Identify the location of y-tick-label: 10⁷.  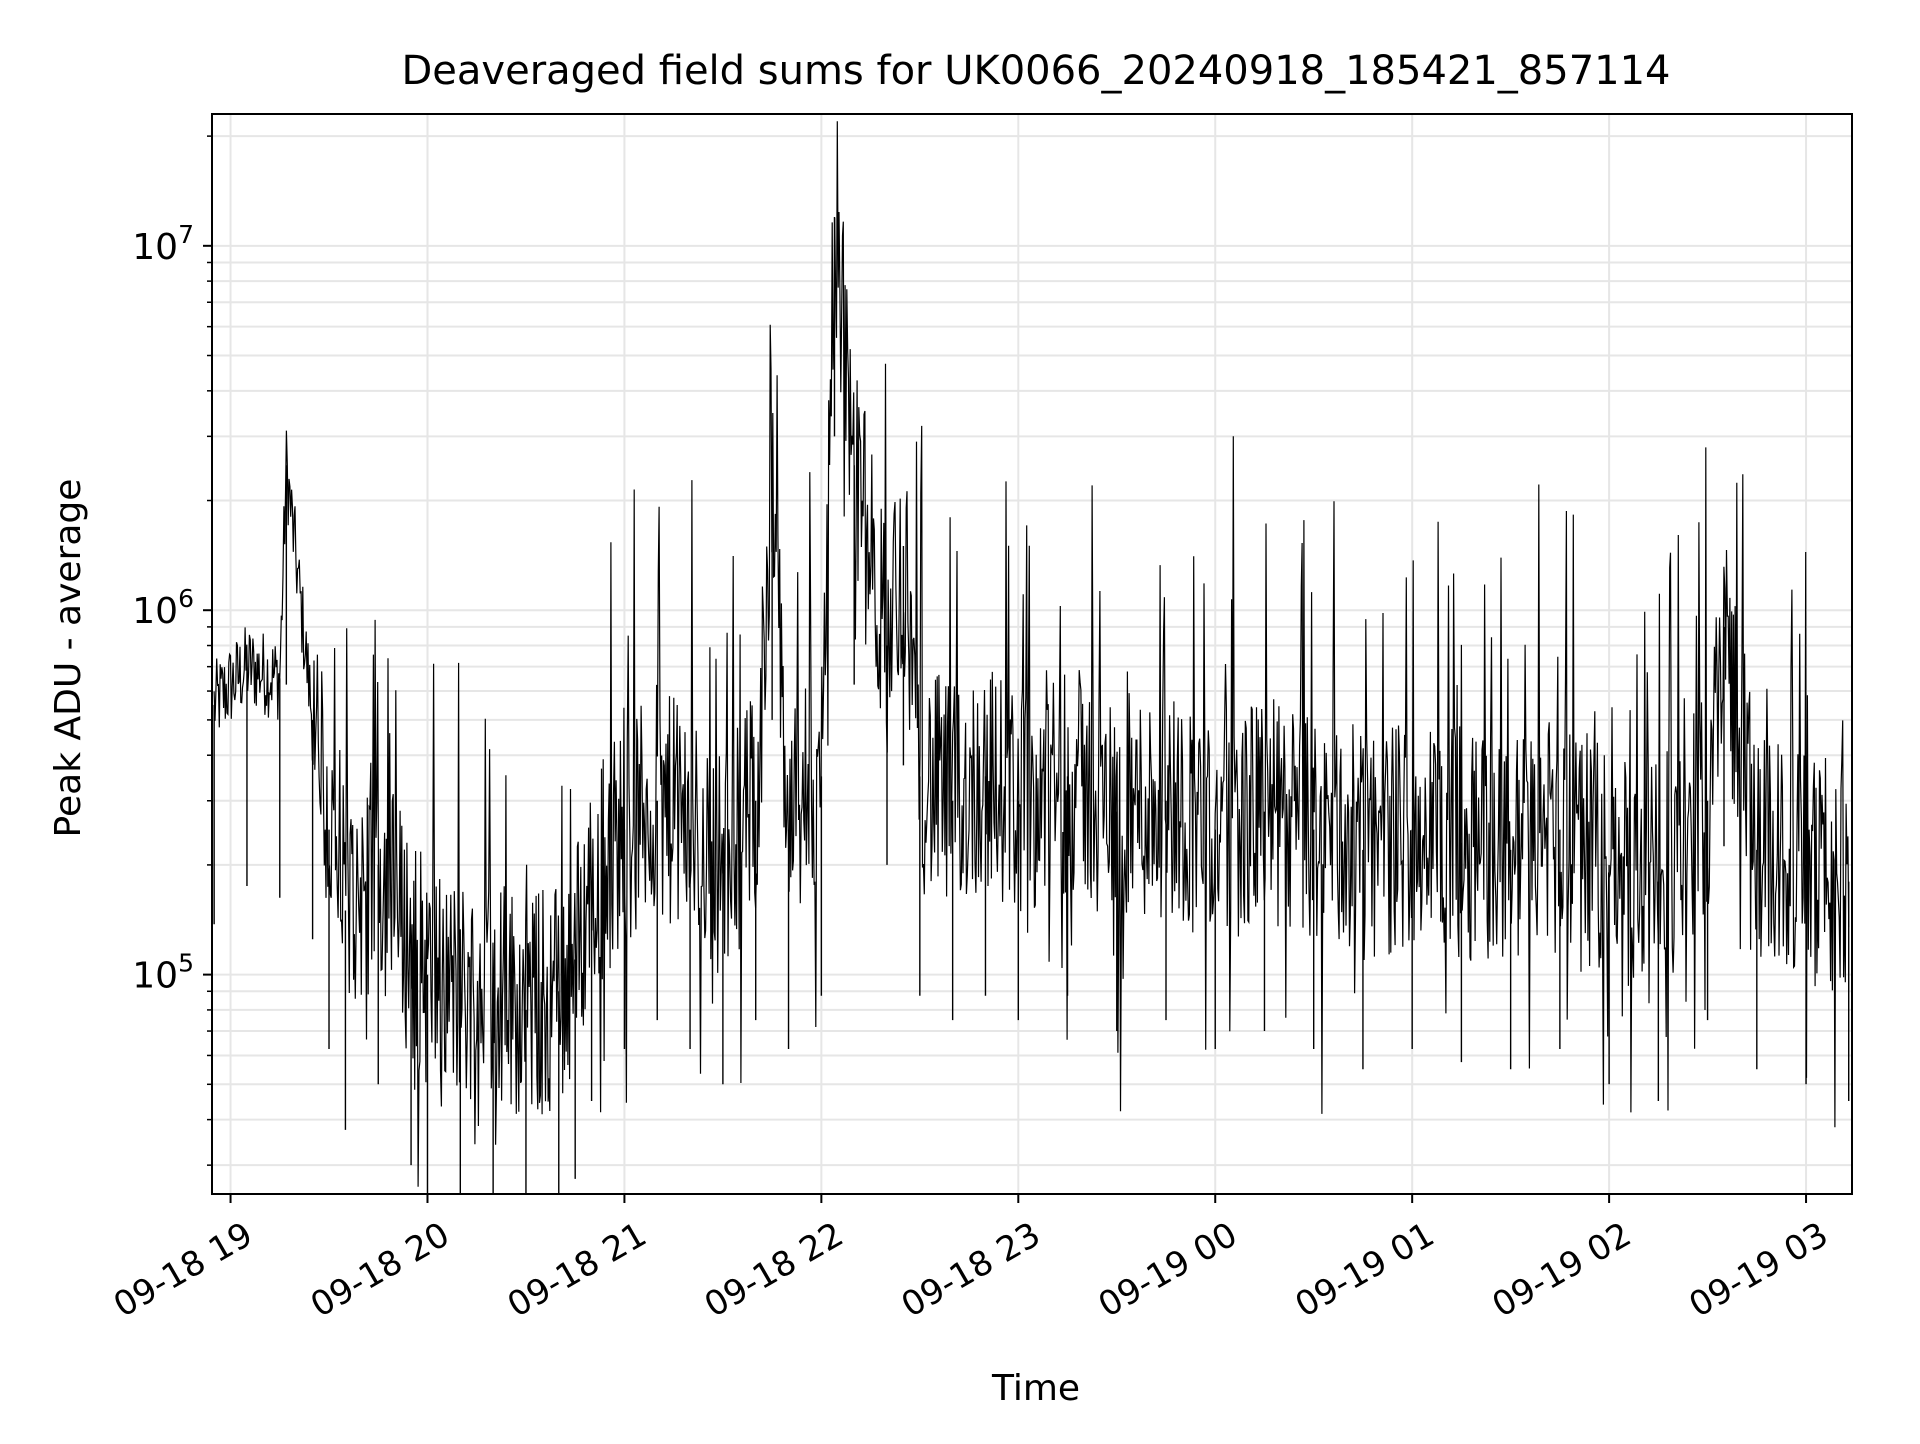
(163, 244).